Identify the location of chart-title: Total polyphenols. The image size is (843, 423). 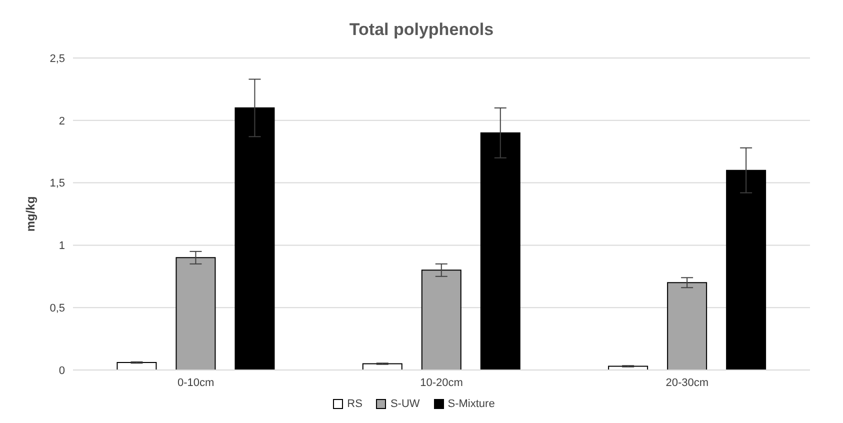
(421, 30).